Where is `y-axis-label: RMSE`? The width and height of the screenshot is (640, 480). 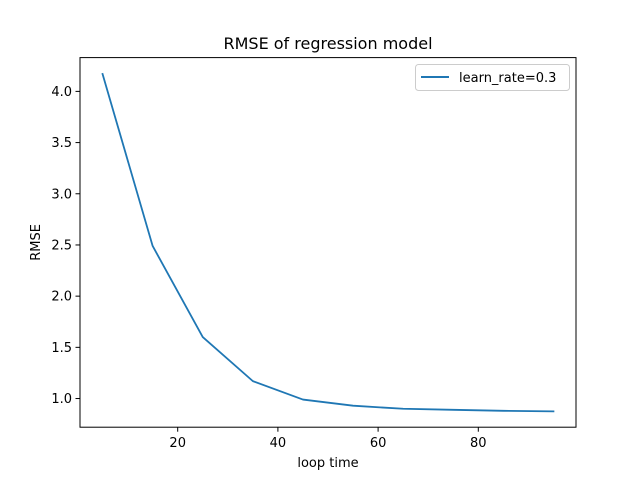
y-axis-label: RMSE is located at coordinates (36, 242).